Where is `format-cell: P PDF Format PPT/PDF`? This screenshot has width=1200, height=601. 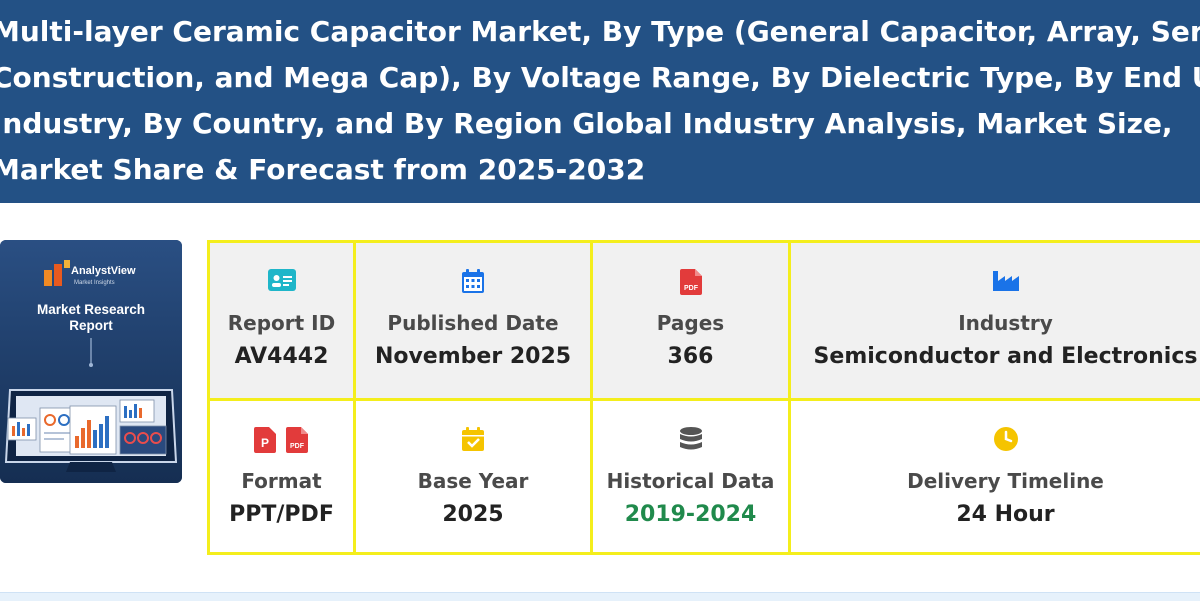 format-cell: P PDF Format PPT/PDF is located at coordinates (281, 476).